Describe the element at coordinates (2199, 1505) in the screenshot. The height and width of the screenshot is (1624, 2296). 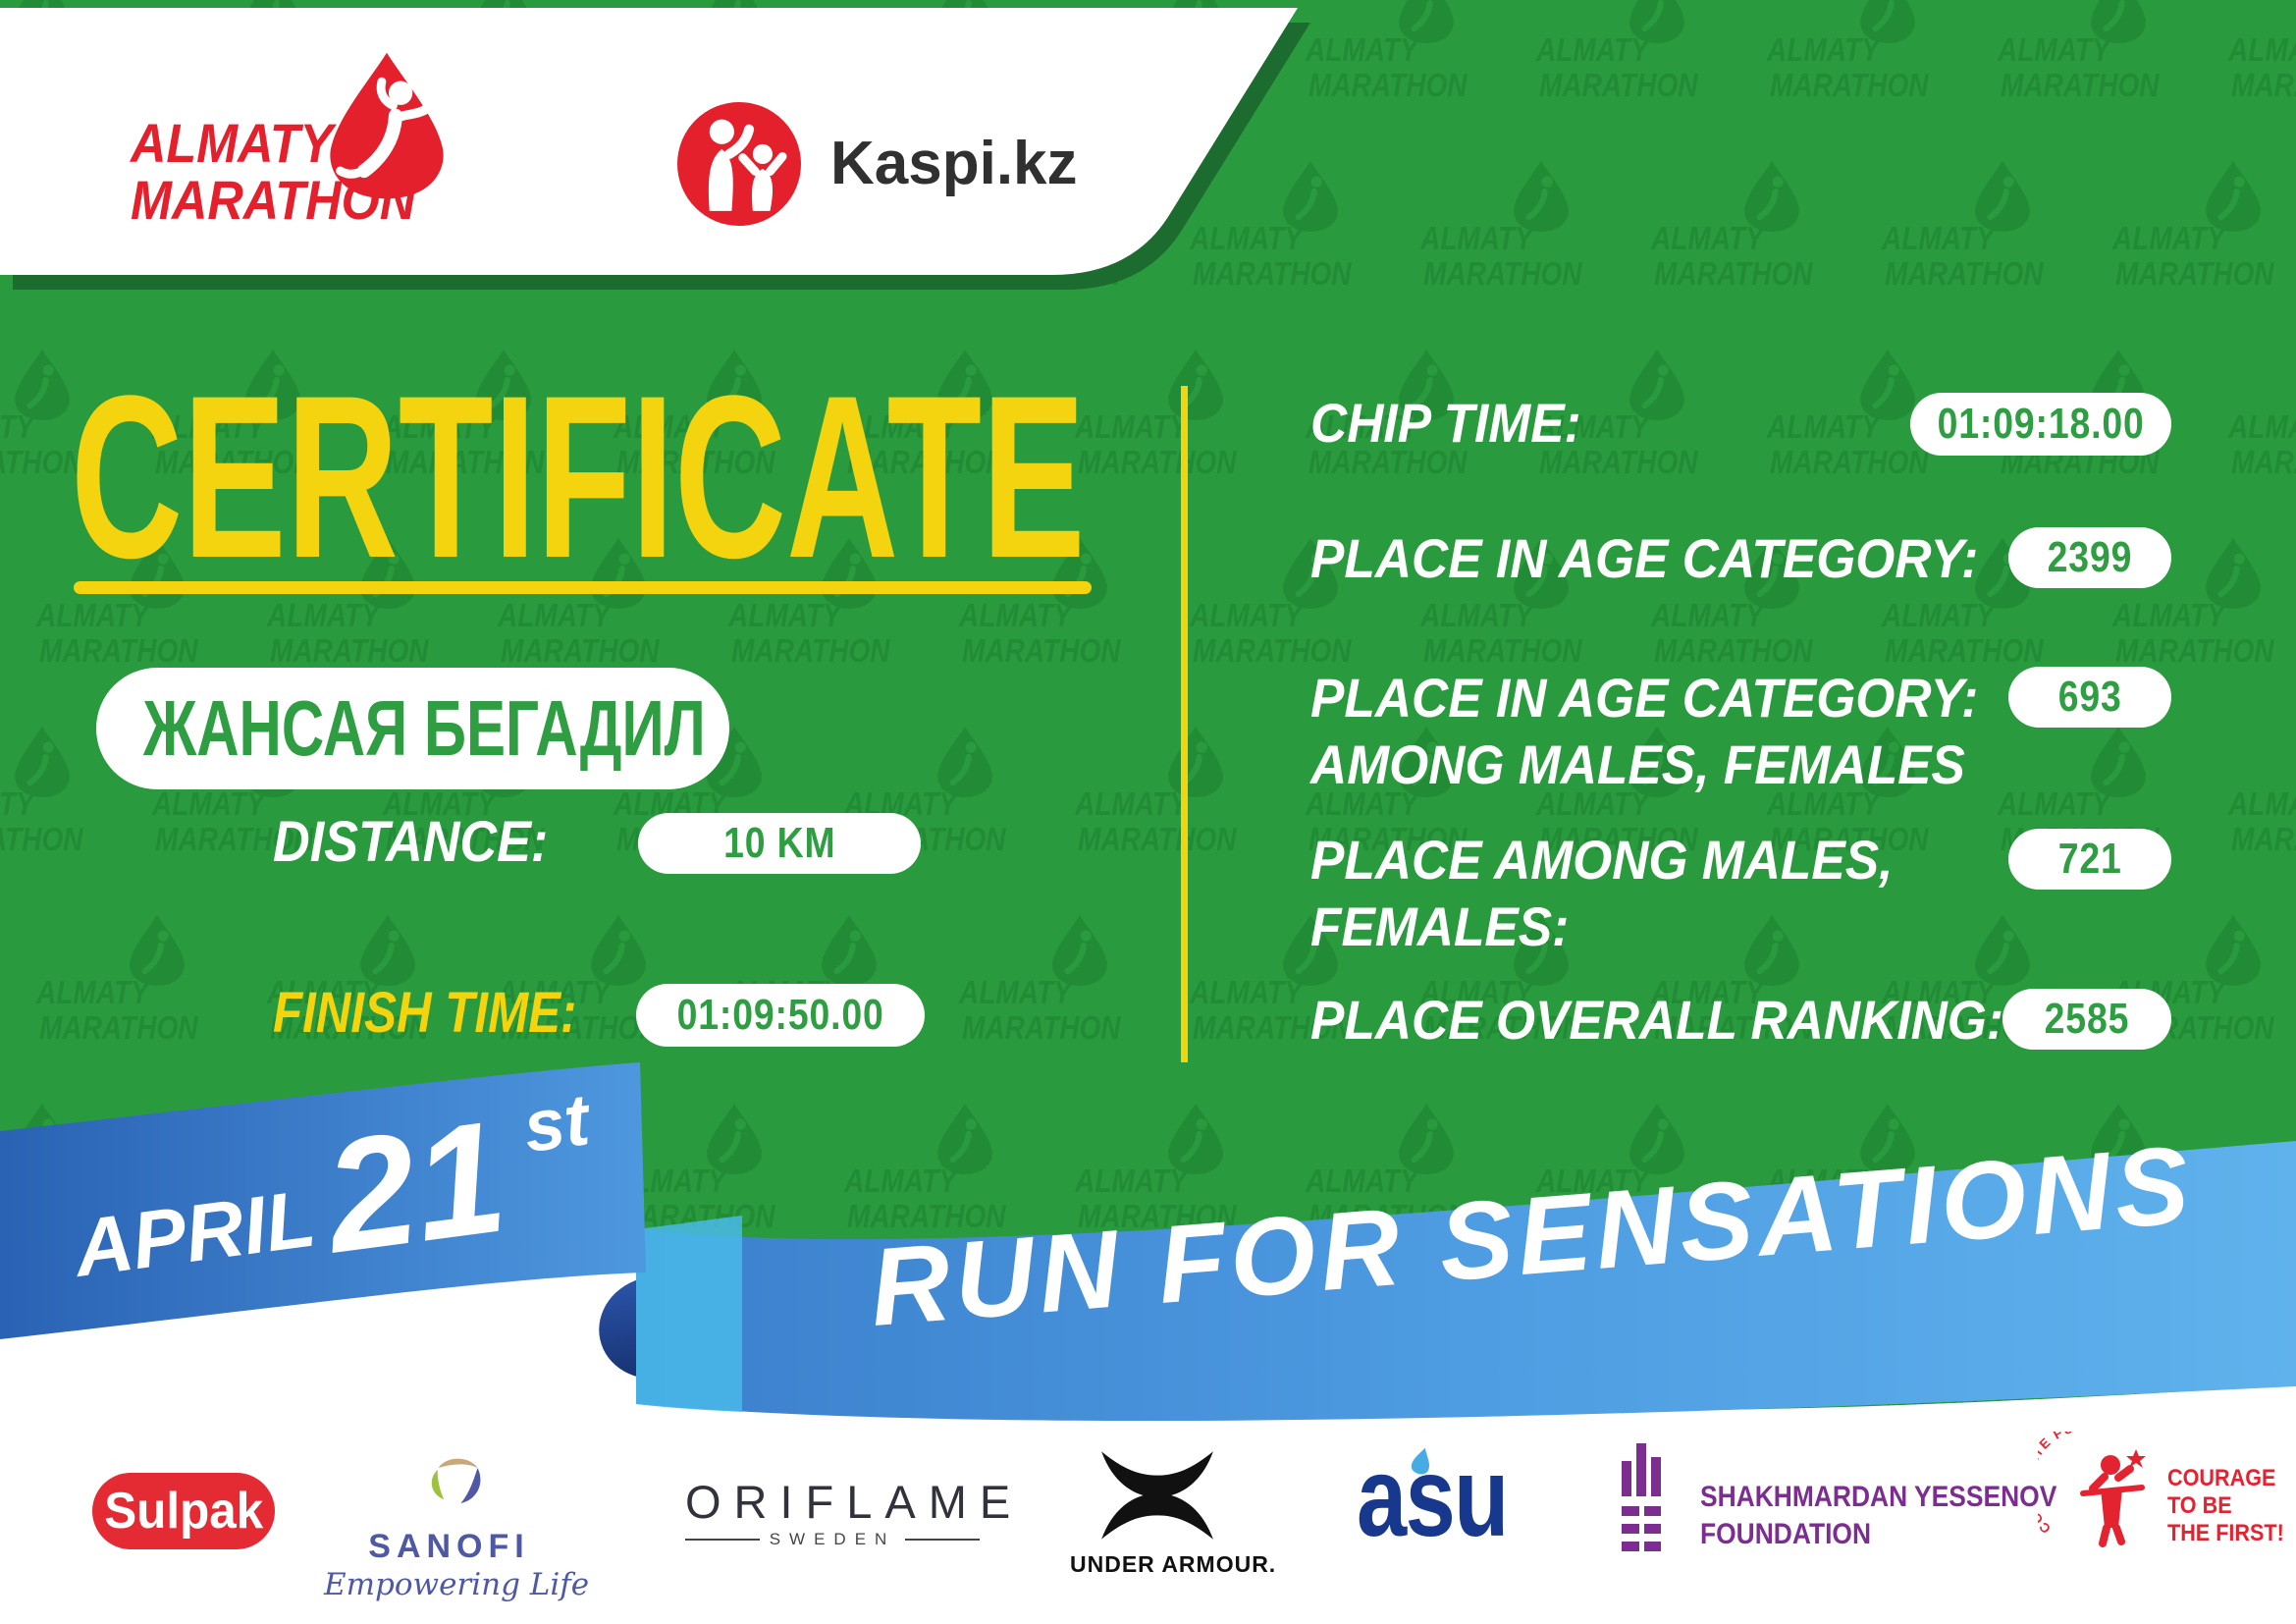
I see `courage-label-line2: TO BE` at that location.